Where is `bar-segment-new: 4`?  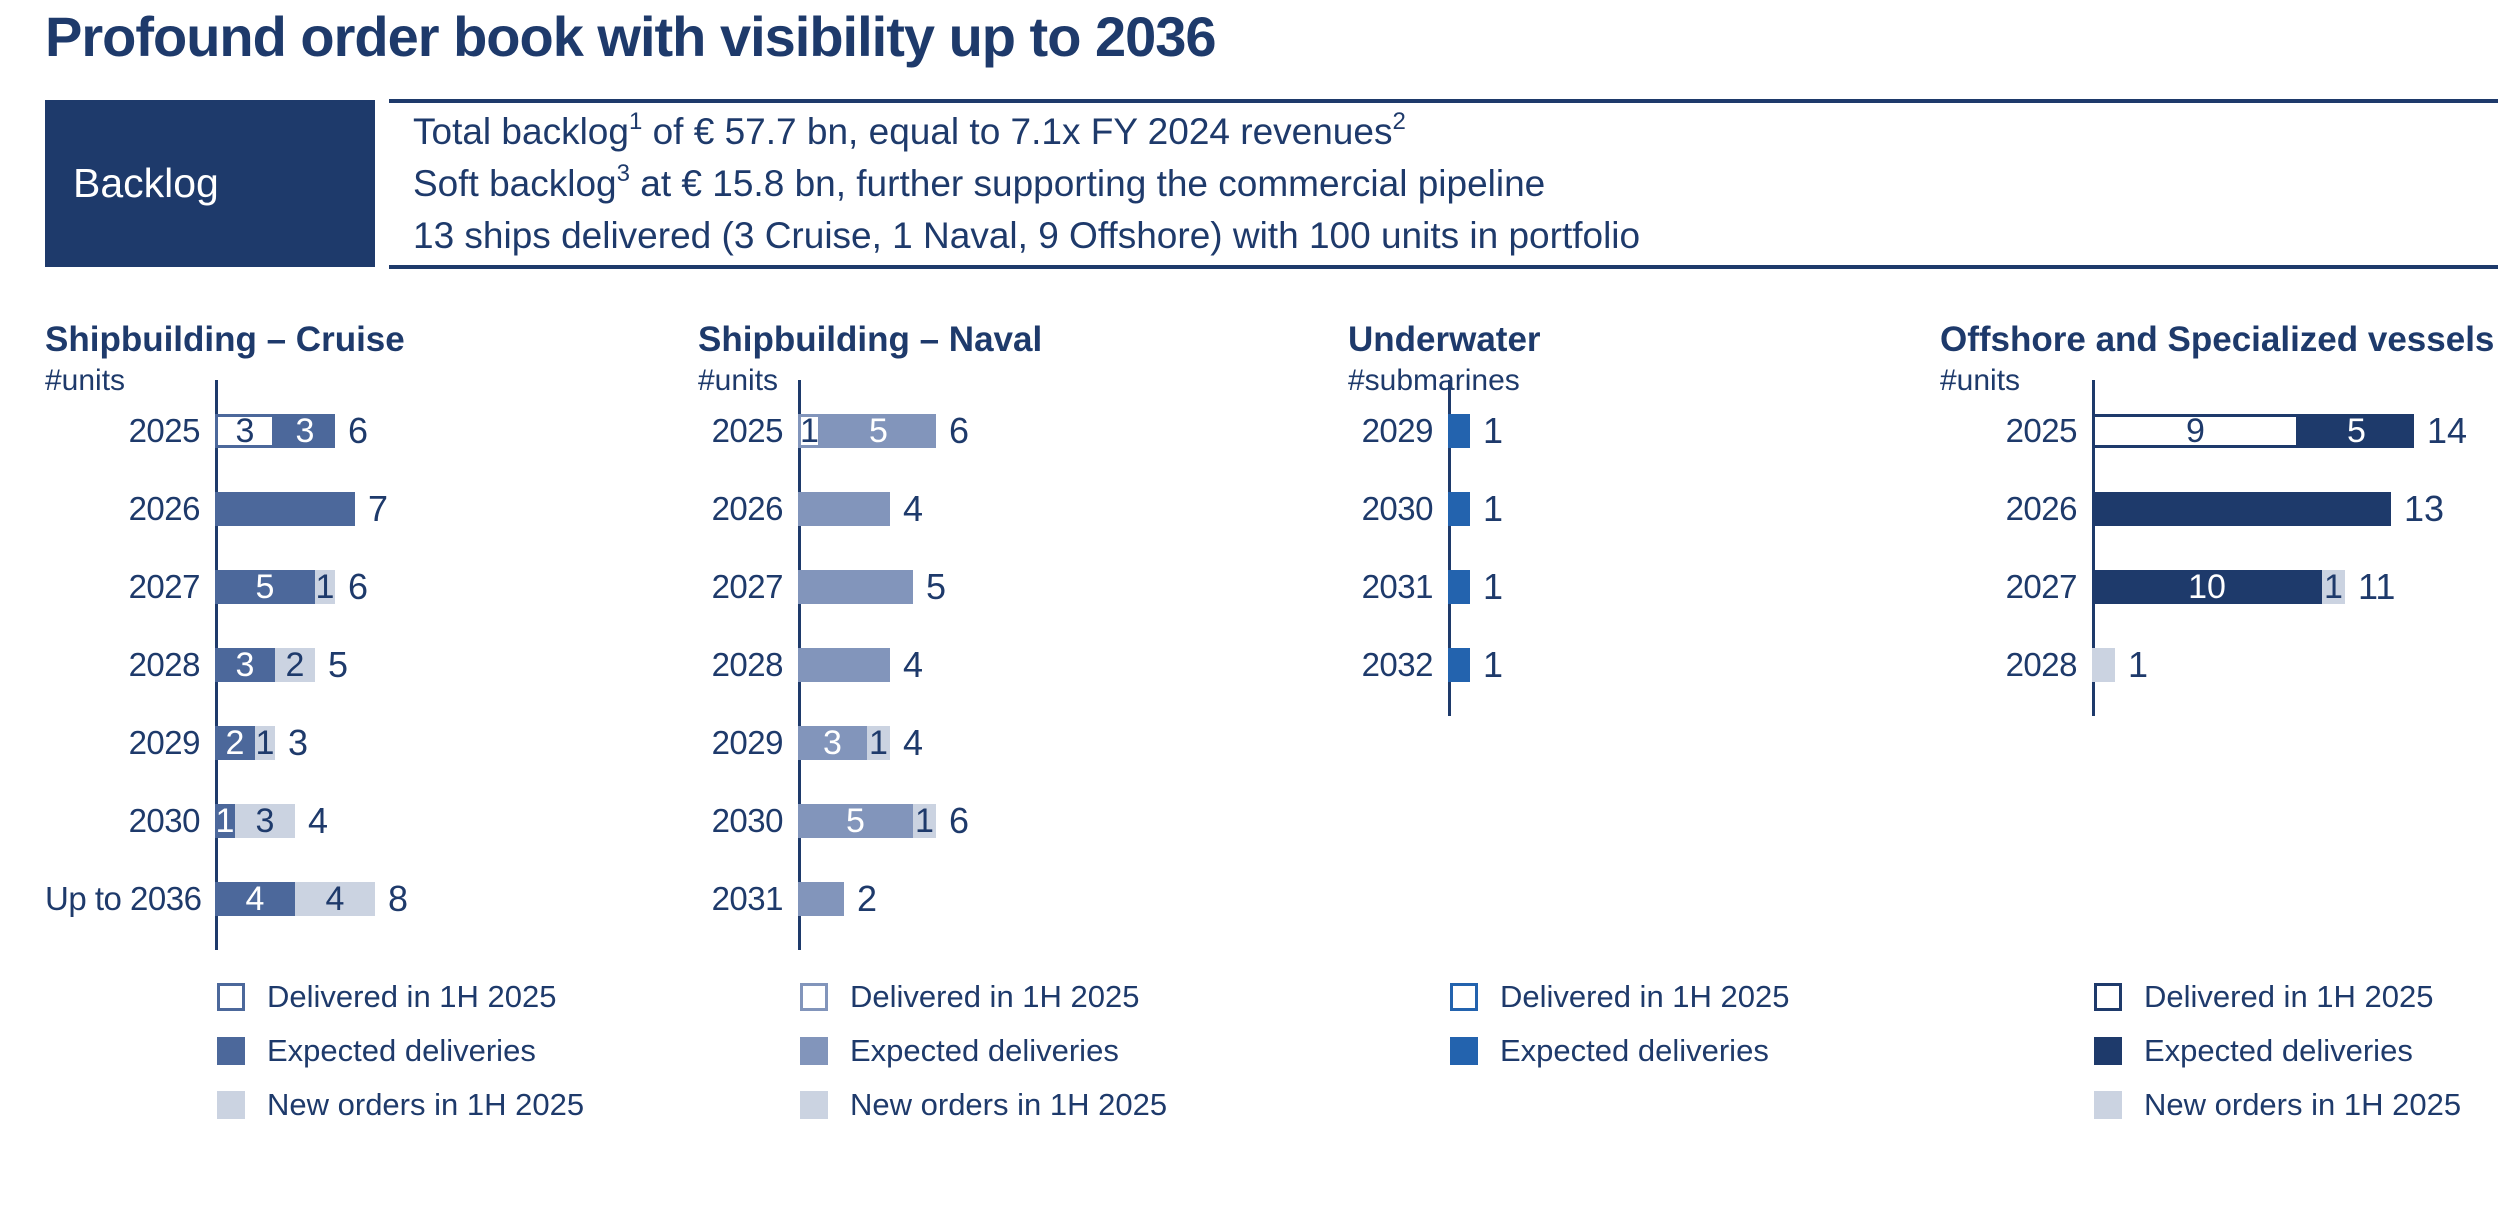
bar-segment-new: 4 is located at coordinates (335, 899).